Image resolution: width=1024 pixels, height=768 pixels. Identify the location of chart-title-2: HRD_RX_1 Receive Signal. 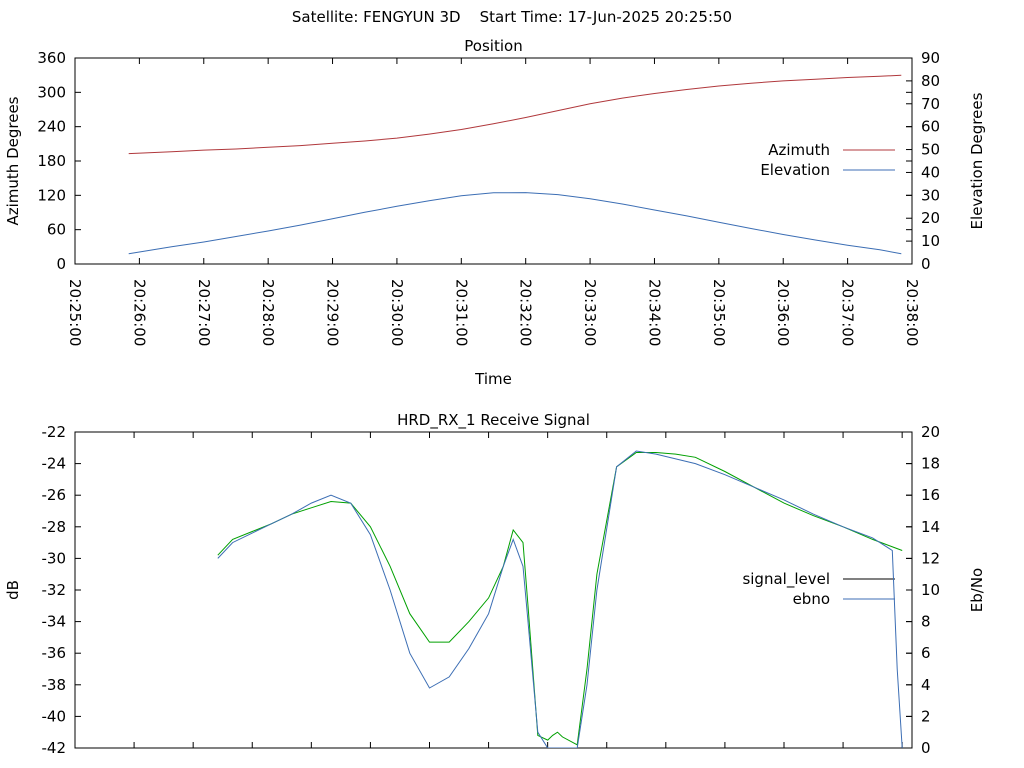
(493, 420).